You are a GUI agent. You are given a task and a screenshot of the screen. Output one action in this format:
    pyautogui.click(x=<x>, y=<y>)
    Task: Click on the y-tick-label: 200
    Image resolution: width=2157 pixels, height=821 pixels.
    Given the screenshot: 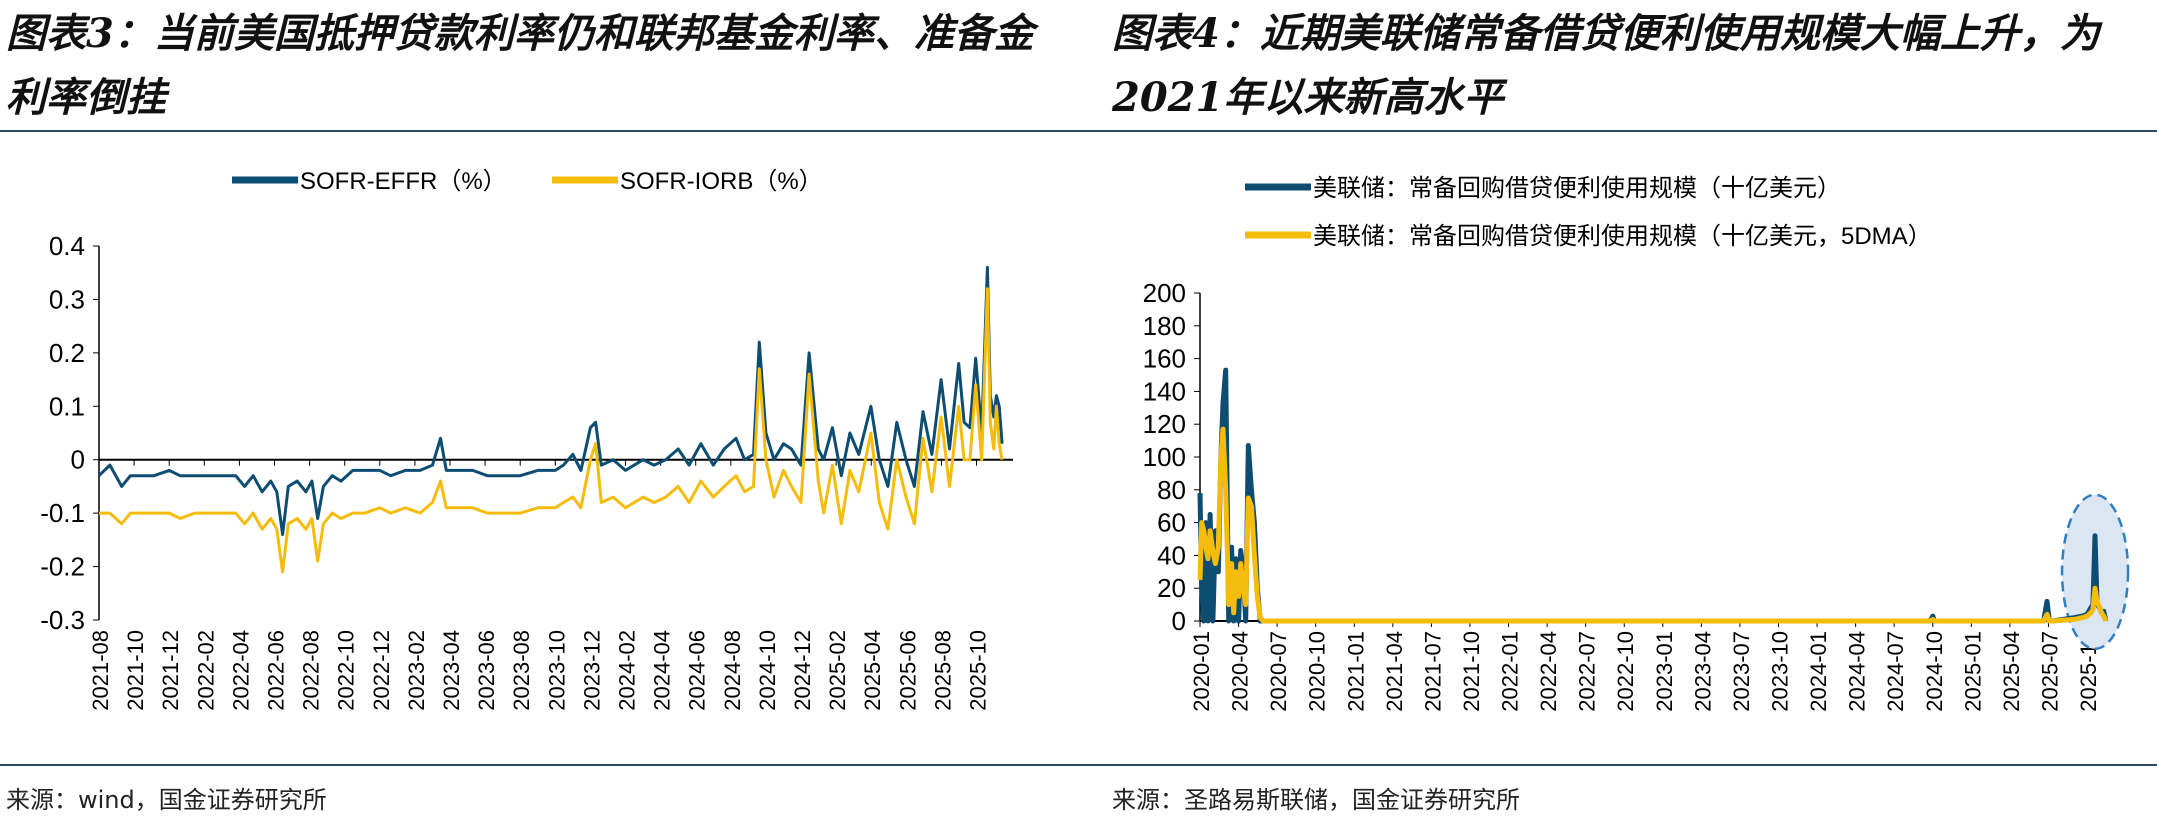 What is the action you would take?
    pyautogui.click(x=1164, y=293)
    